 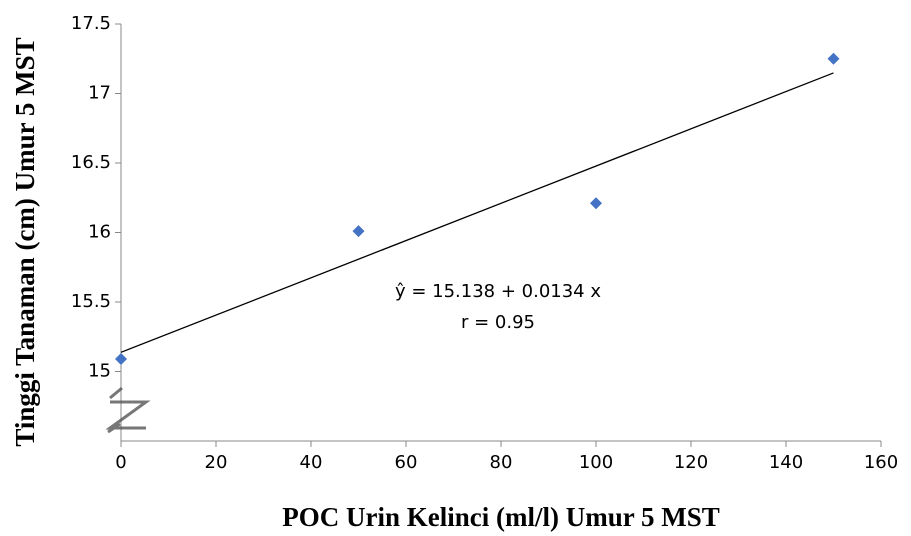 I want to click on y-tick-label: 15, so click(x=99, y=371).